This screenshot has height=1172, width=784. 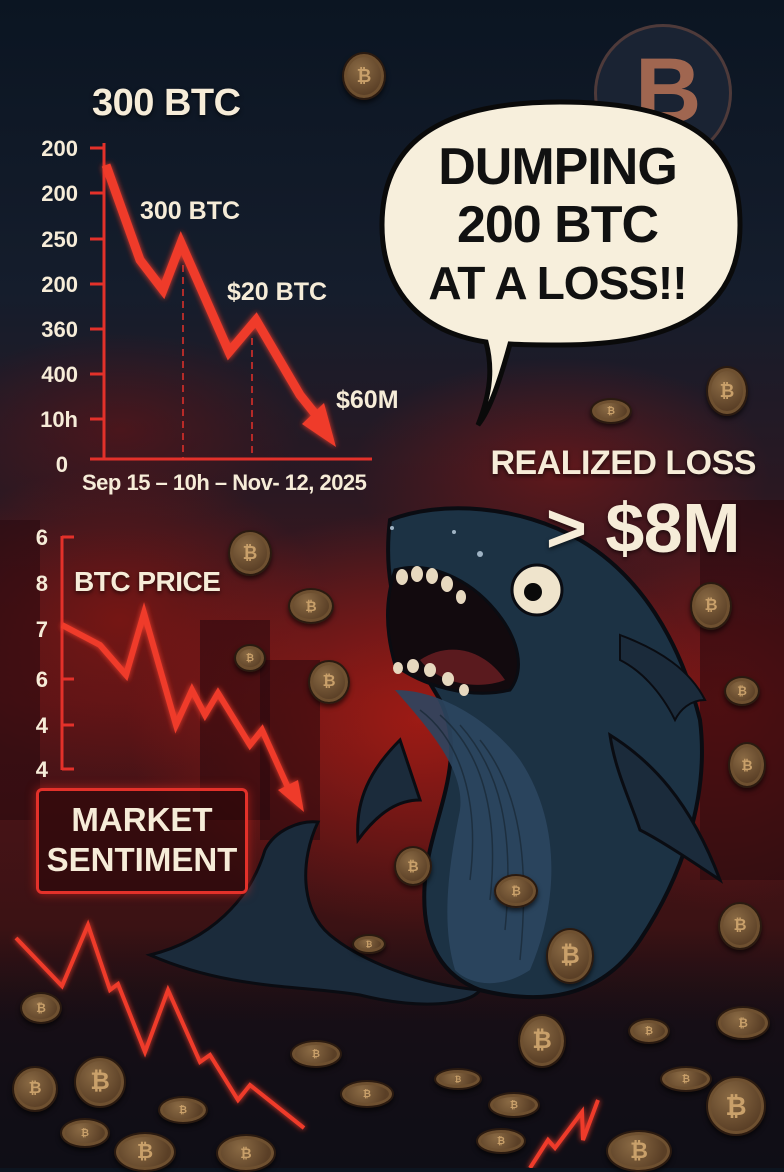 What do you see at coordinates (643, 528) in the screenshot?
I see `realized-loss-value: > $8M` at bounding box center [643, 528].